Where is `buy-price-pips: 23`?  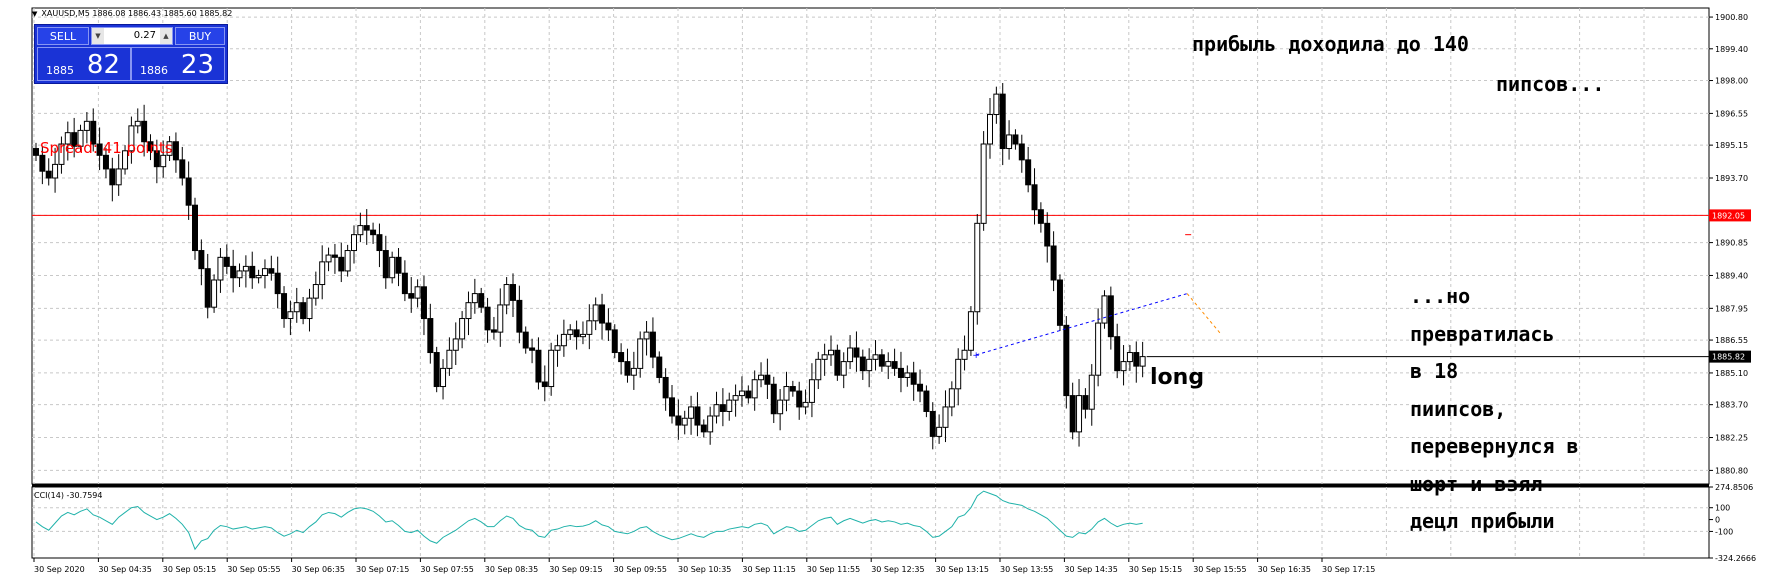
buy-price-pips: 23 is located at coordinates (197, 65).